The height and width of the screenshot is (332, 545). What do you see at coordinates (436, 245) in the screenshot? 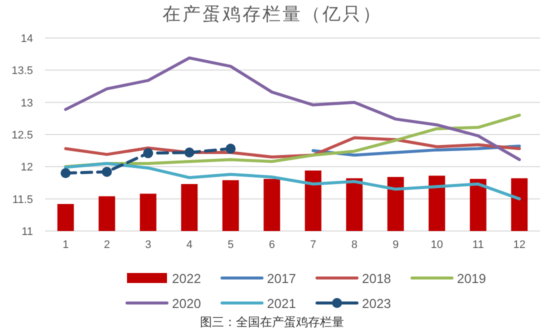
I see `x-tick-label: 10` at bounding box center [436, 245].